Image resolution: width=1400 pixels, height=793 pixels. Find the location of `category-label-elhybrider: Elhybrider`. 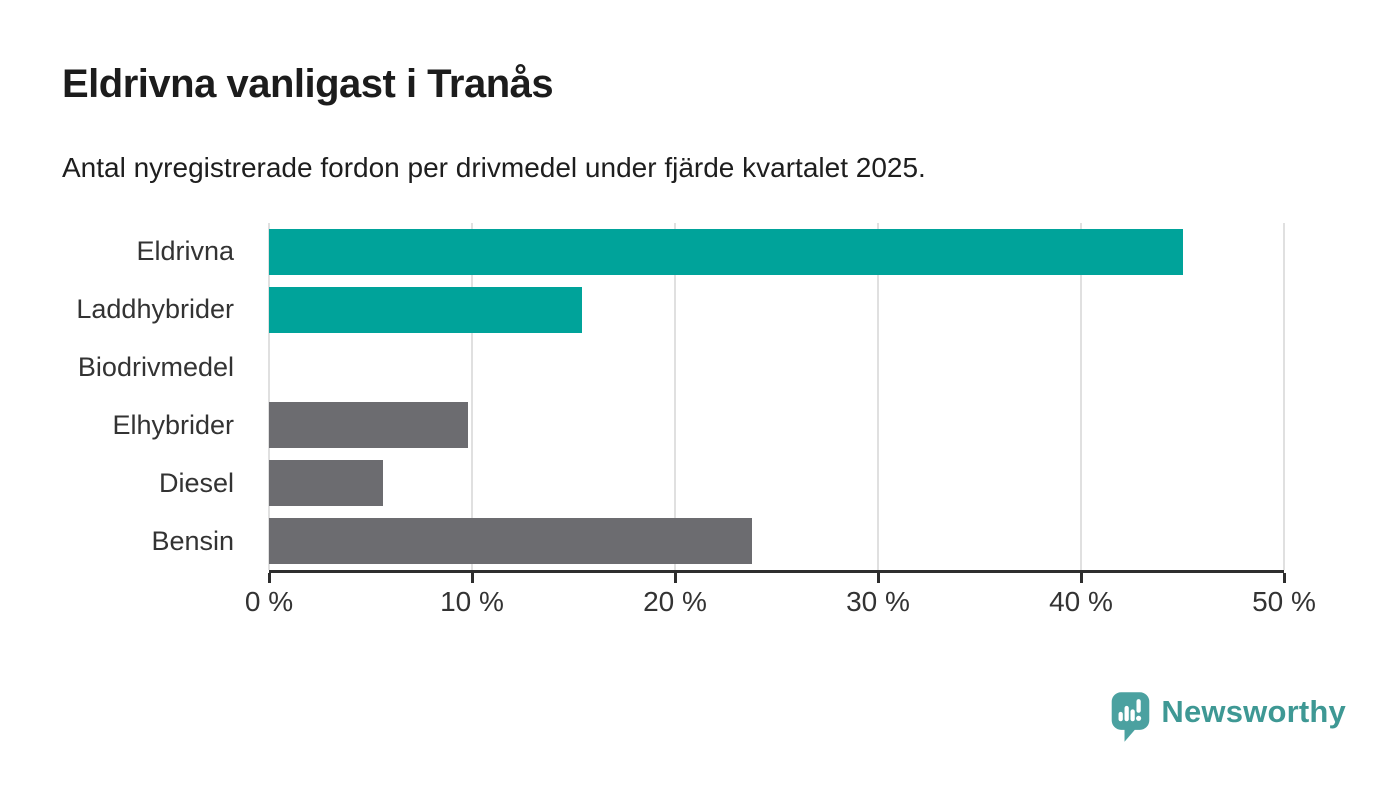

category-label-elhybrider: Elhybrider is located at coordinates (173, 424).